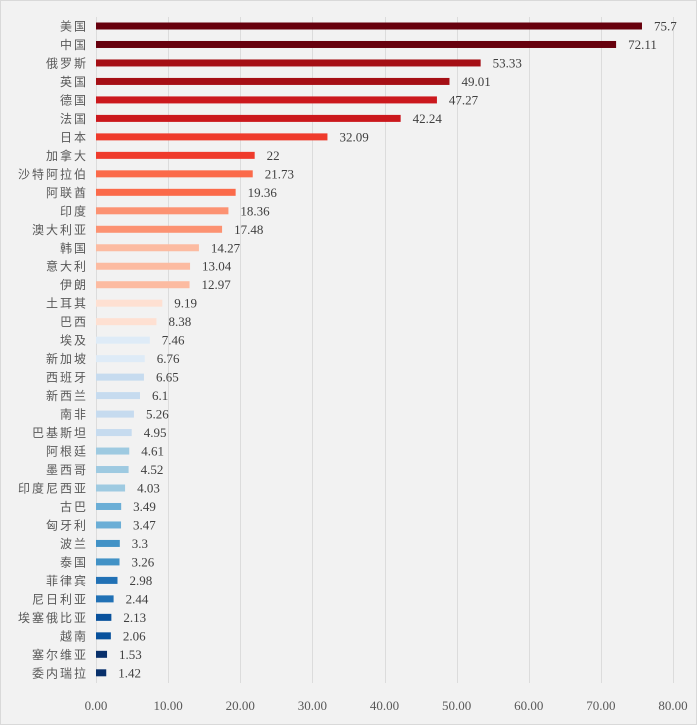 The width and height of the screenshot is (697, 726). I want to click on x-tick-label: 30.00, so click(312, 705).